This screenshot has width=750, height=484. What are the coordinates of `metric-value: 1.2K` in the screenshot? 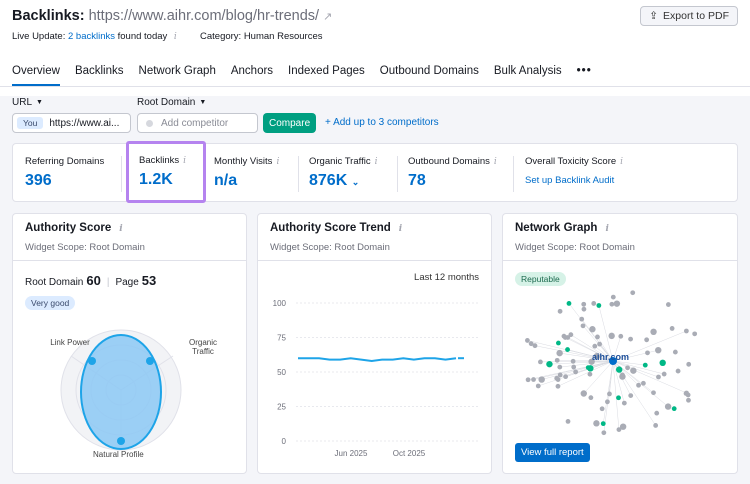 It's located at (156, 179).